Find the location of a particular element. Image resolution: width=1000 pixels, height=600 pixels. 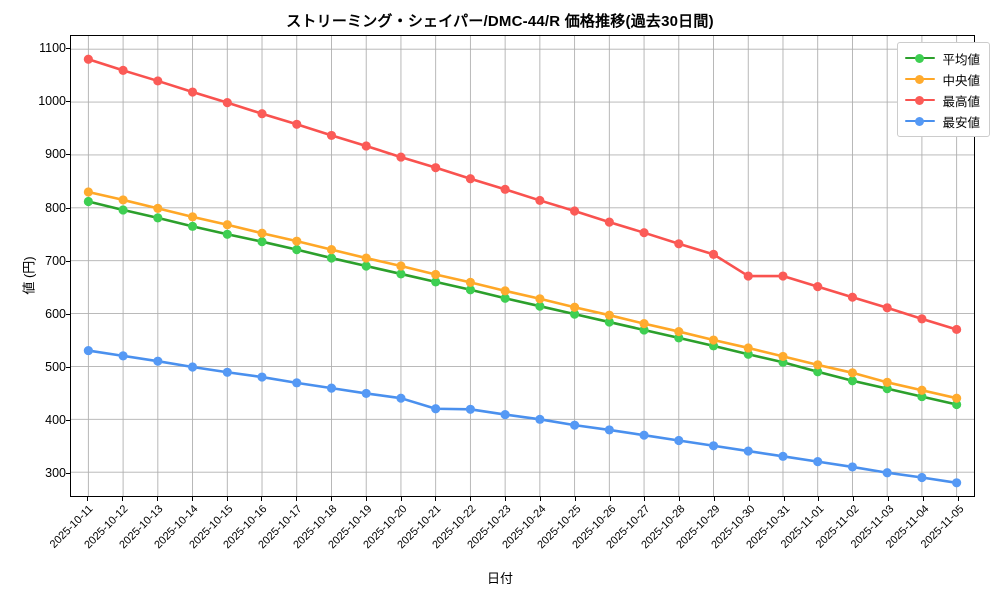

y-tick-label: 1100 is located at coordinates (52, 48).